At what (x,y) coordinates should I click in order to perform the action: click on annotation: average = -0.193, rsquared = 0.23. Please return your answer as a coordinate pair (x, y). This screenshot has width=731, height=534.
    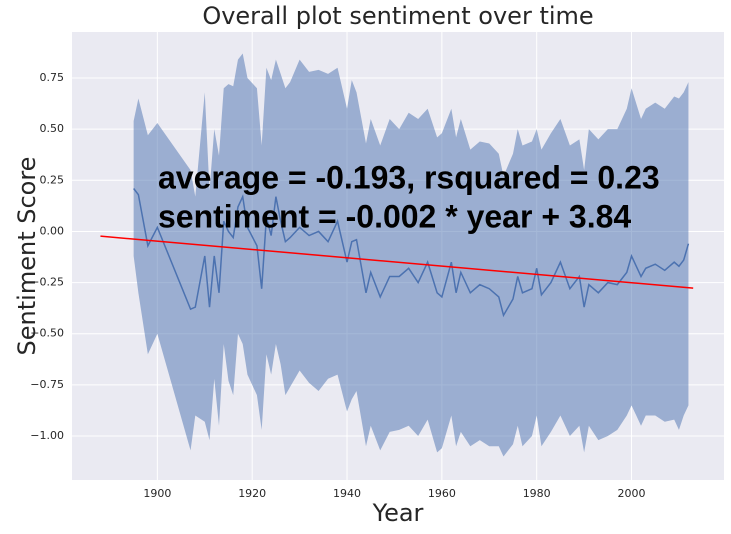
    Looking at the image, I should click on (409, 177).